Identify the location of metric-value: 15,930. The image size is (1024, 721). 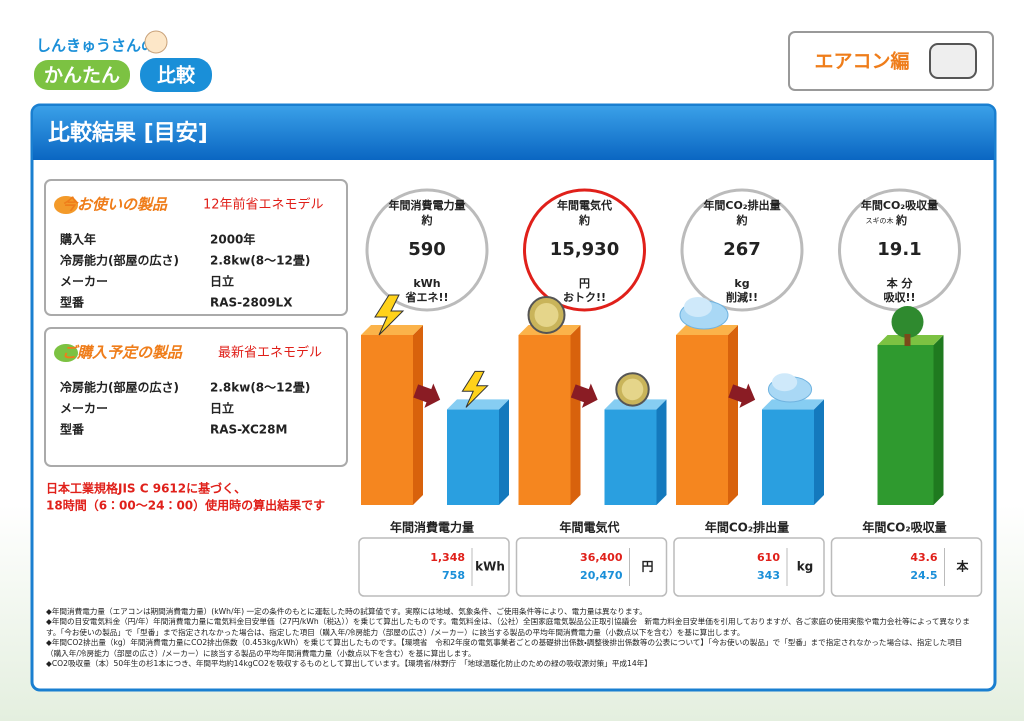
(584, 249).